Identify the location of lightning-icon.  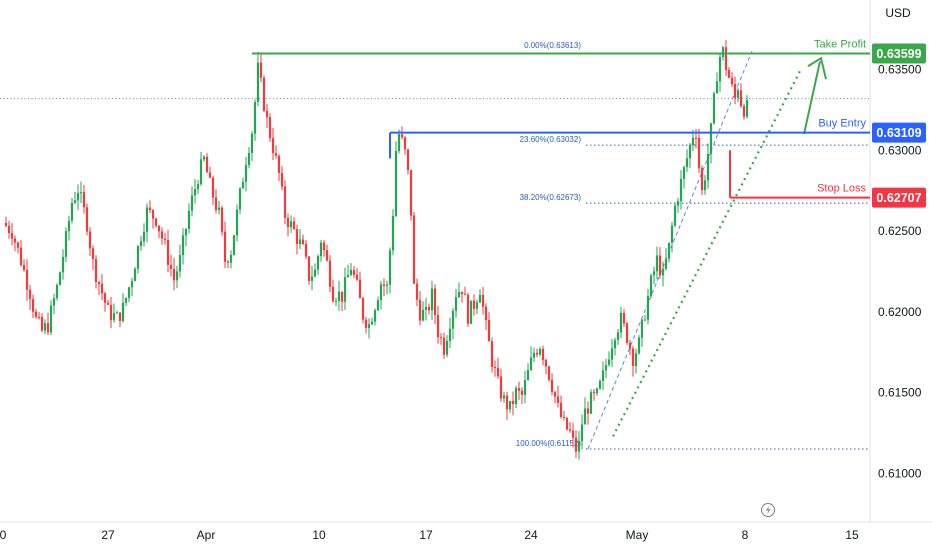
(768, 510).